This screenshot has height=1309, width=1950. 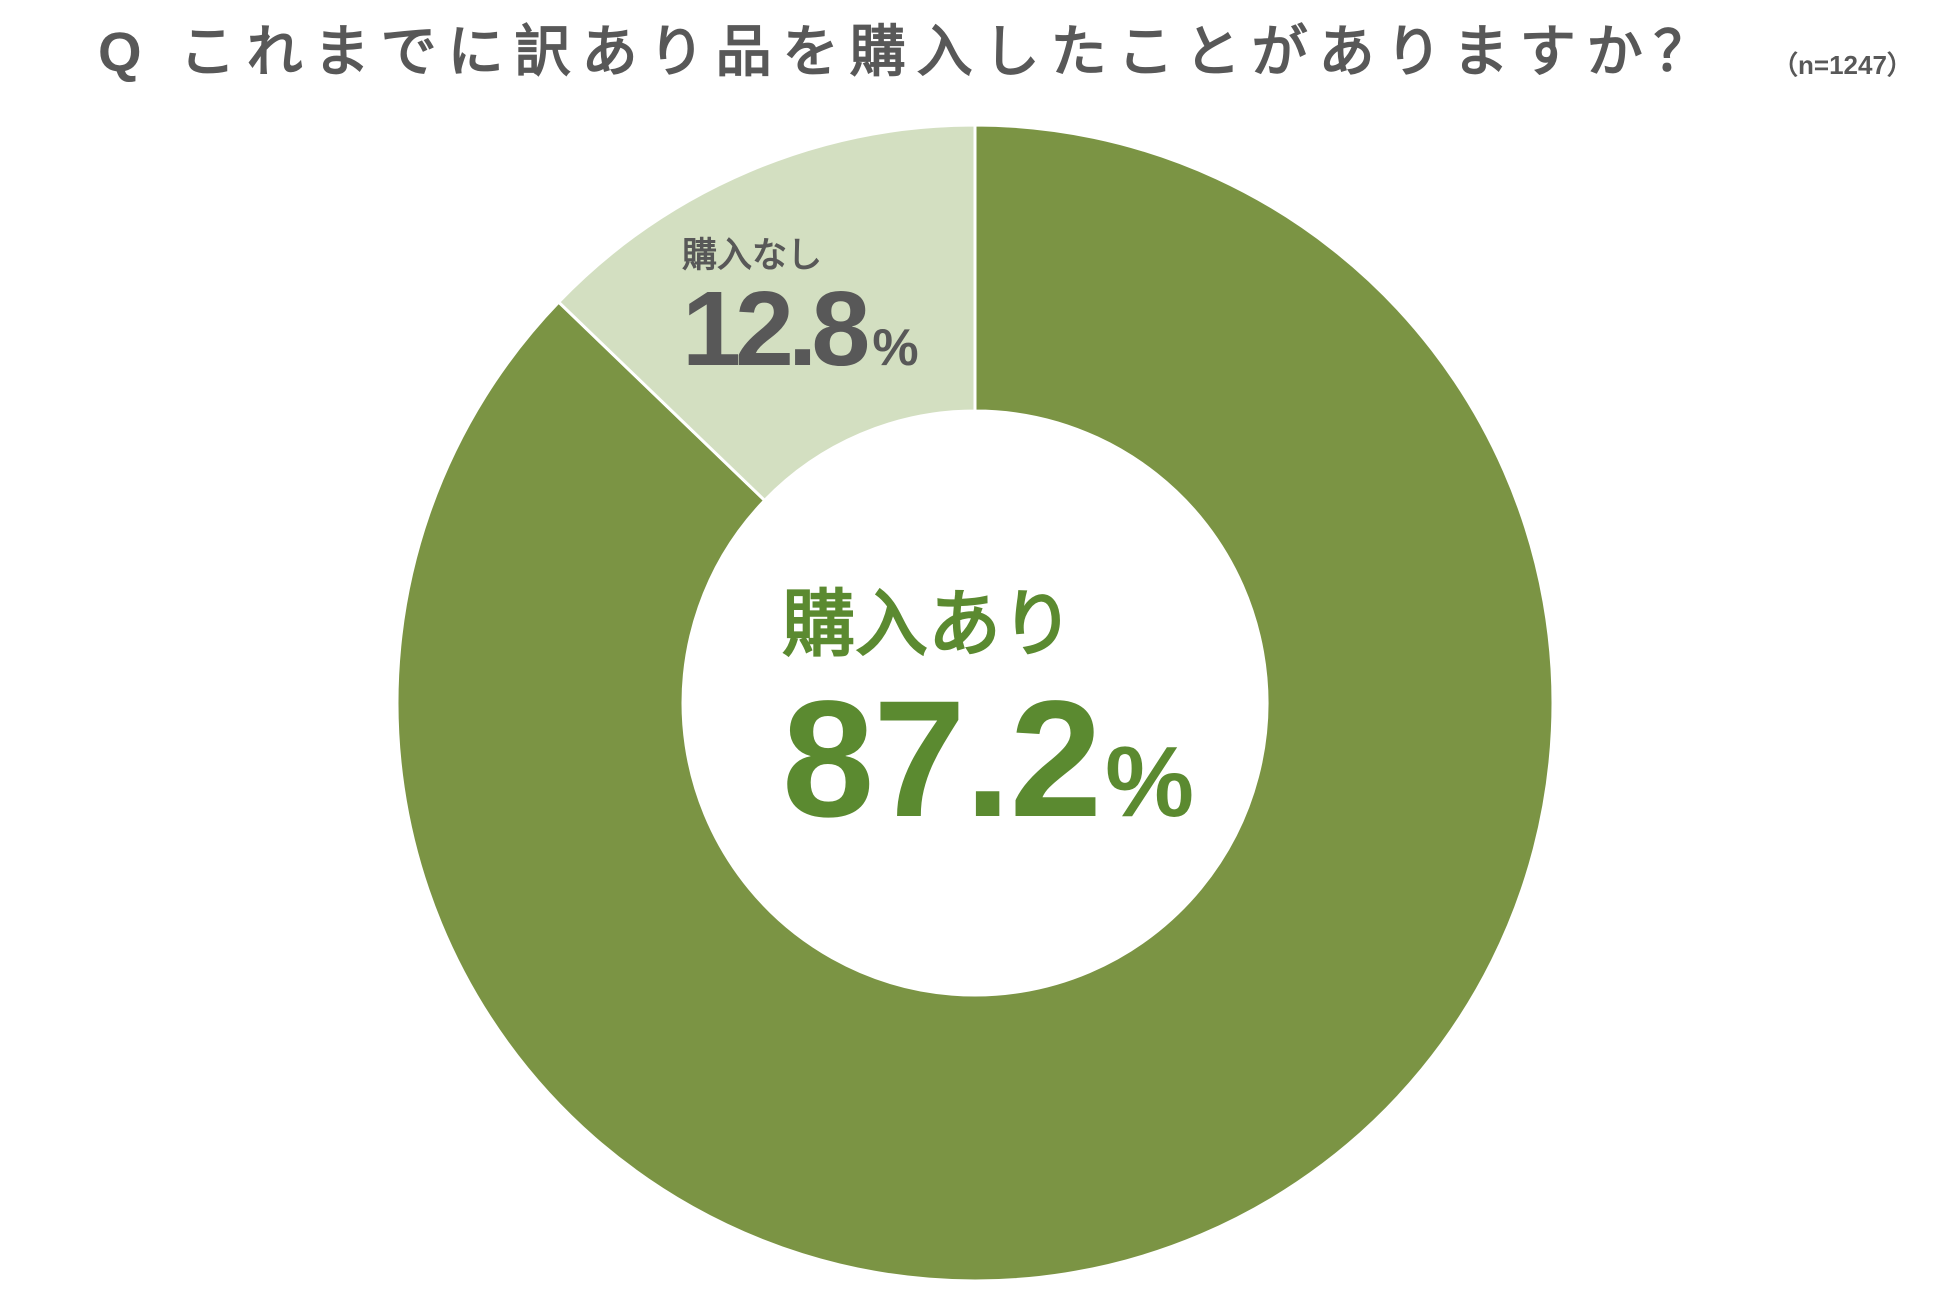 I want to click on value-number-not-purchased: 12.8, so click(x=776, y=329).